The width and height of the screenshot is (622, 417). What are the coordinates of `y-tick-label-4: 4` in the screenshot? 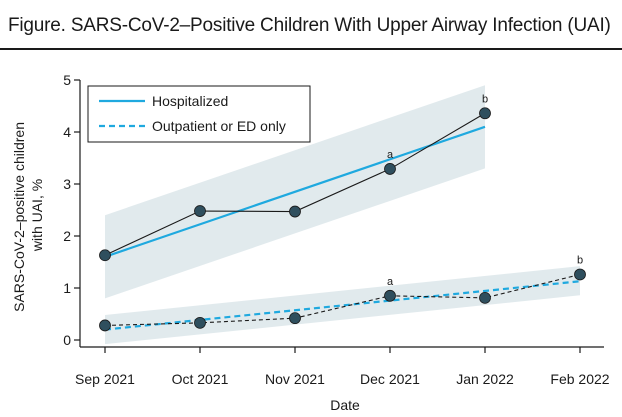 It's located at (67, 132).